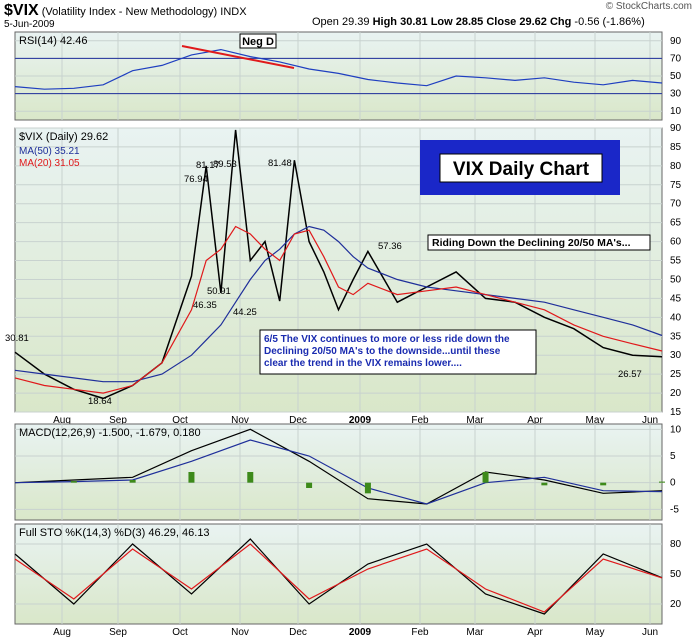  Describe the element at coordinates (673, 483) in the screenshot. I see `y-tick-label: 0` at that location.